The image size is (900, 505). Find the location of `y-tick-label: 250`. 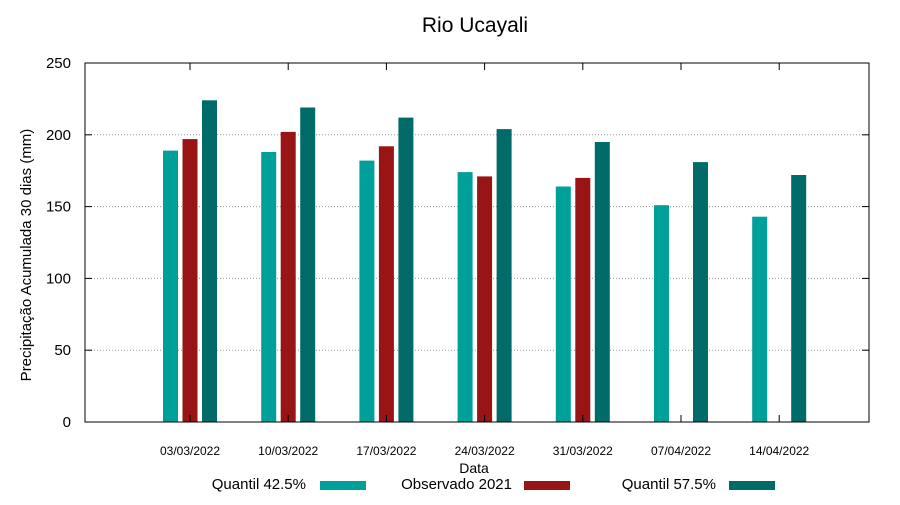

y-tick-label: 250 is located at coordinates (58, 63).